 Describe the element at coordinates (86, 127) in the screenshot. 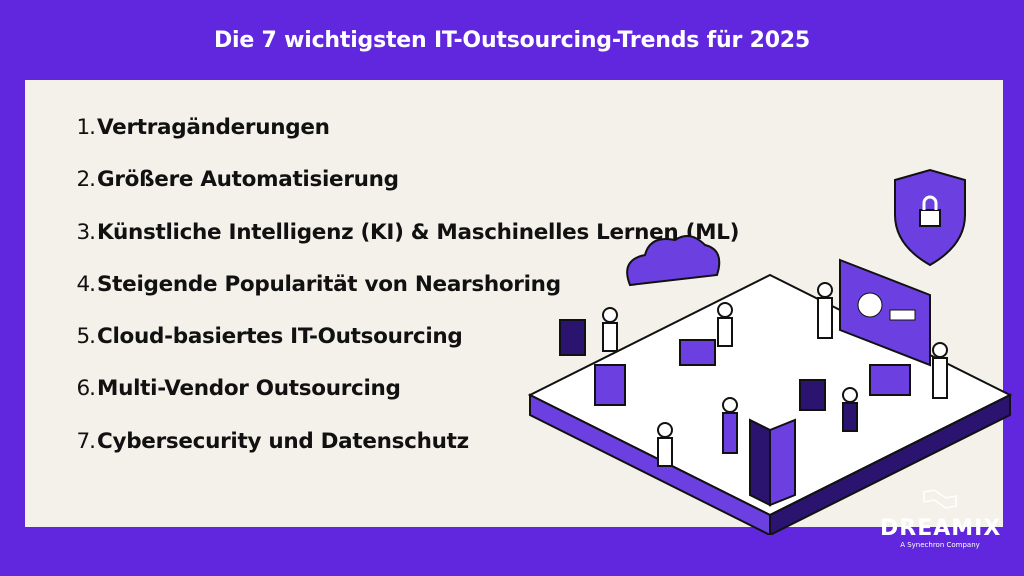

I see `item-number: 1.` at that location.